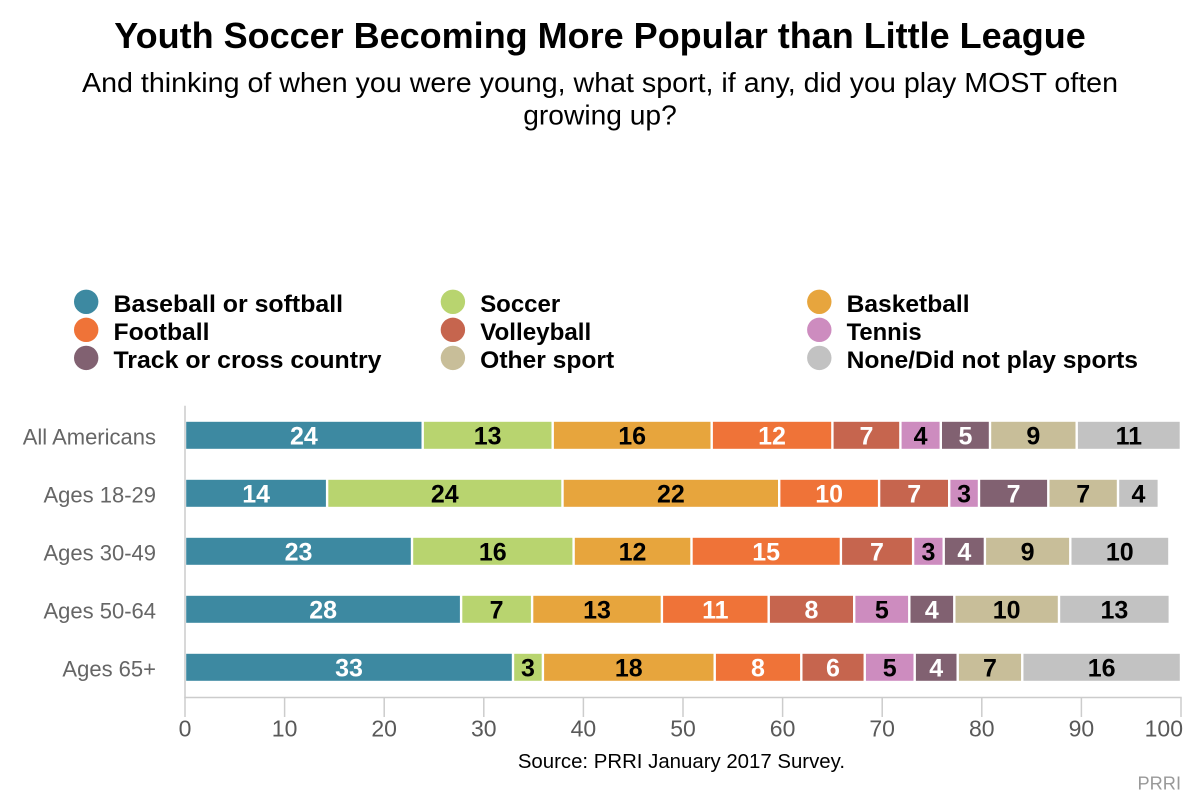 The image size is (1200, 800). Describe the element at coordinates (766, 552) in the screenshot. I see `svg-text: 15` at that location.